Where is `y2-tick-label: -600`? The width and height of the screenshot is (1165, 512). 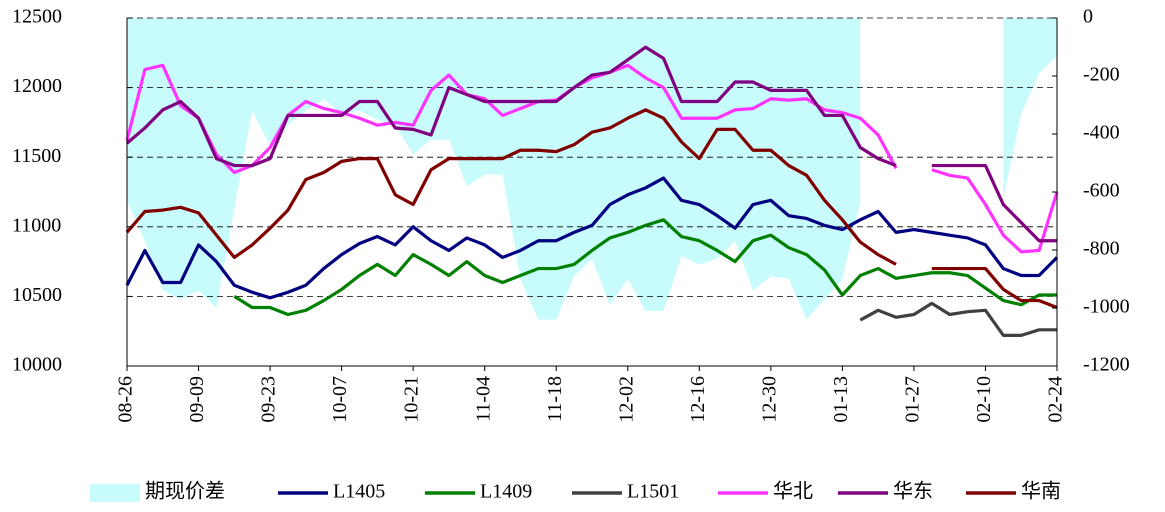 y2-tick-label: -600 is located at coordinates (1101, 191).